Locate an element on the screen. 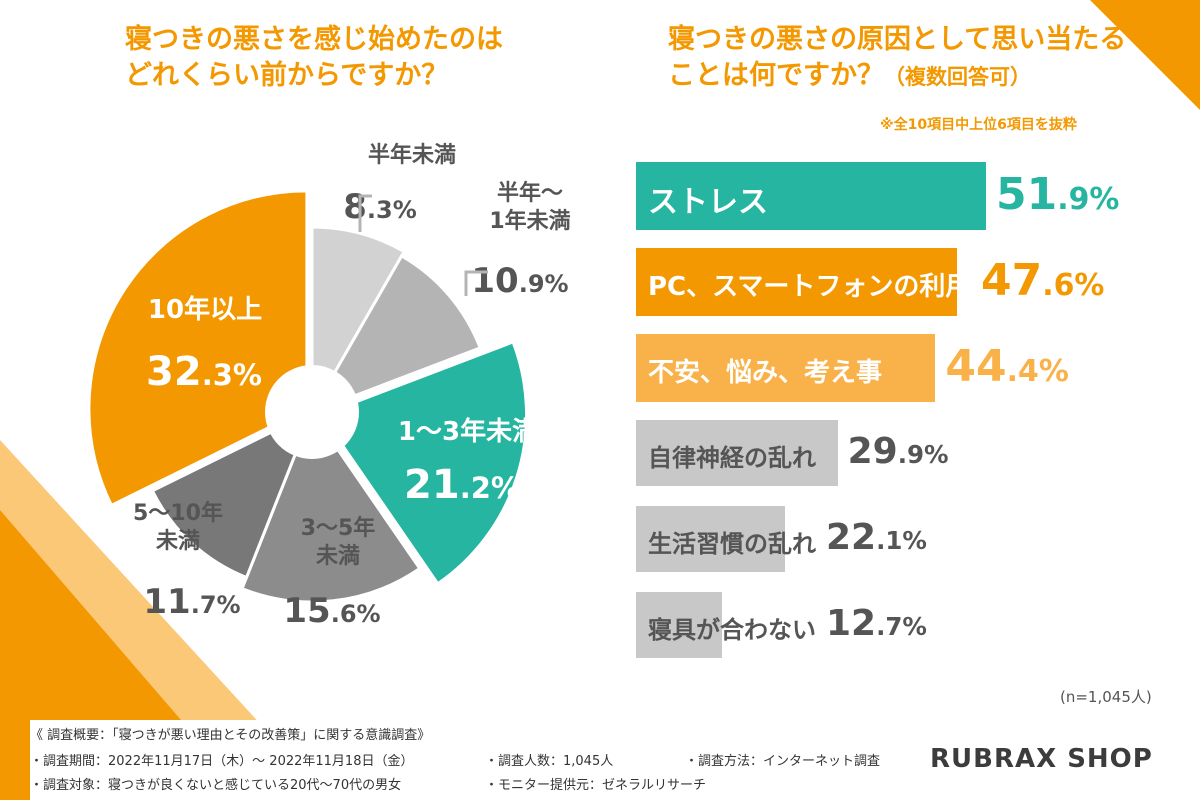 This screenshot has height=800, width=1200. pie-center-hole is located at coordinates (312, 412).